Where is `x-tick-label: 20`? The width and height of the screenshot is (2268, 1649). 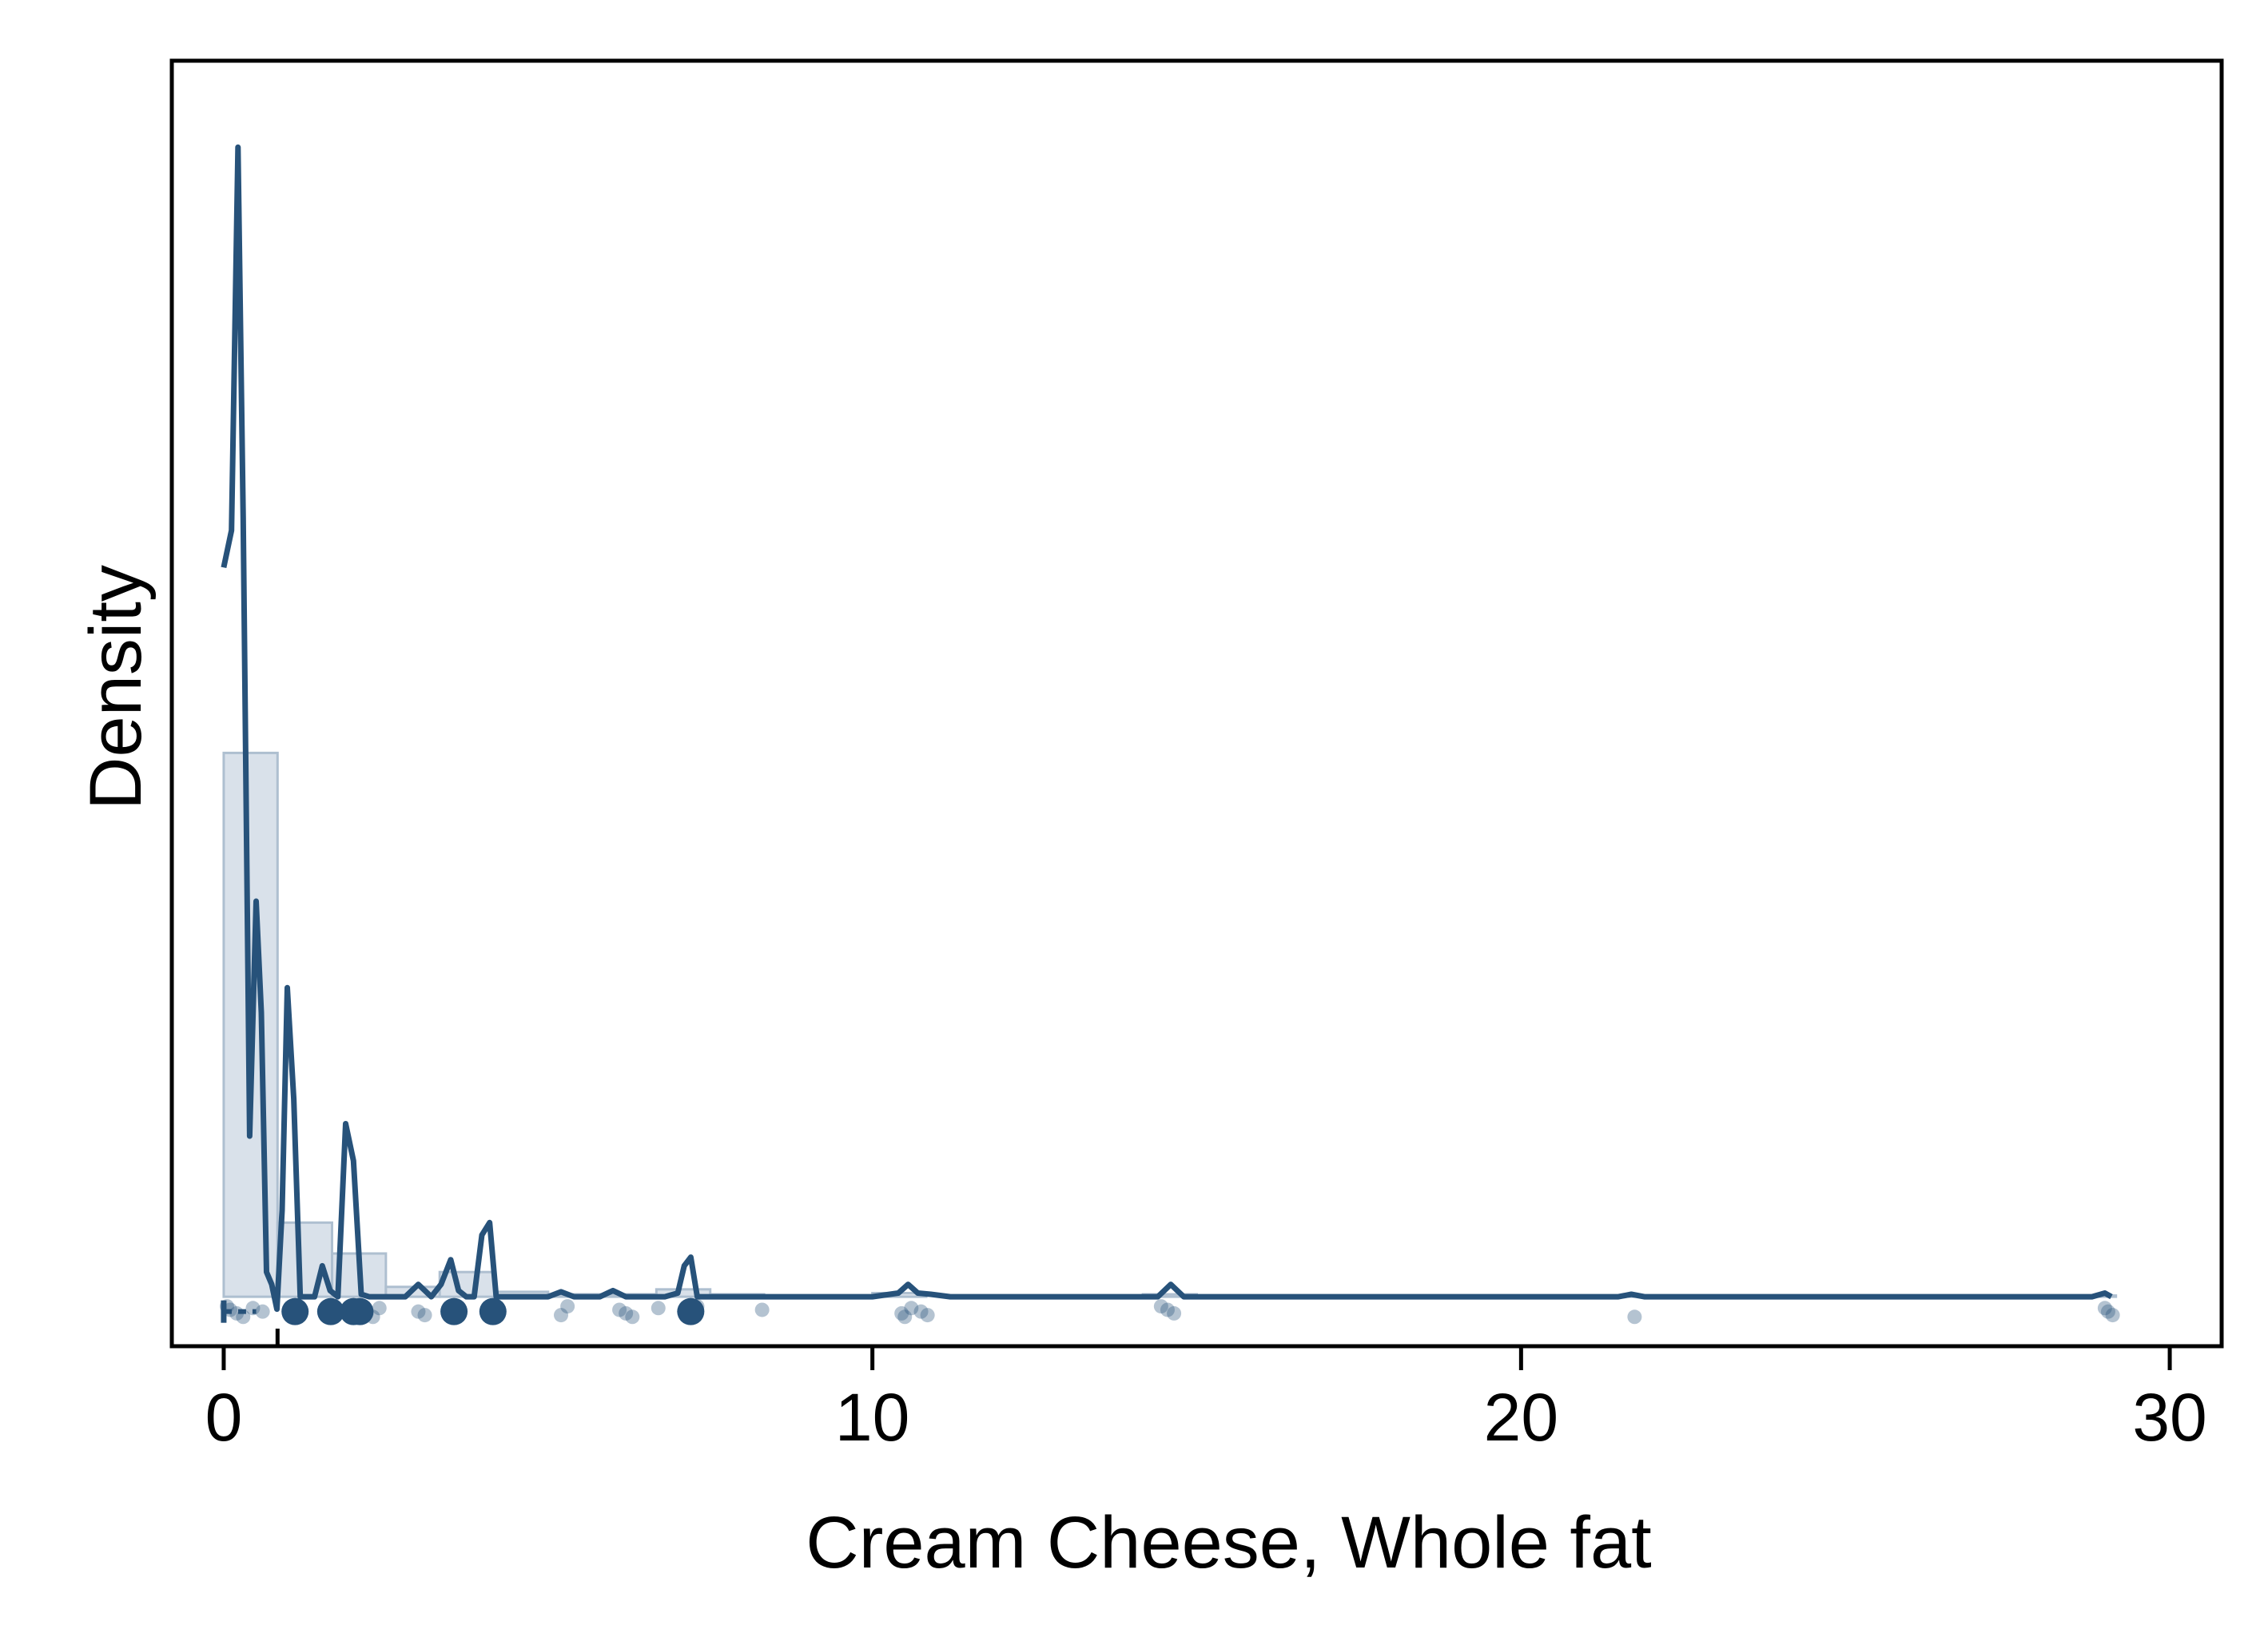 x-tick-label: 20 is located at coordinates (1521, 1417).